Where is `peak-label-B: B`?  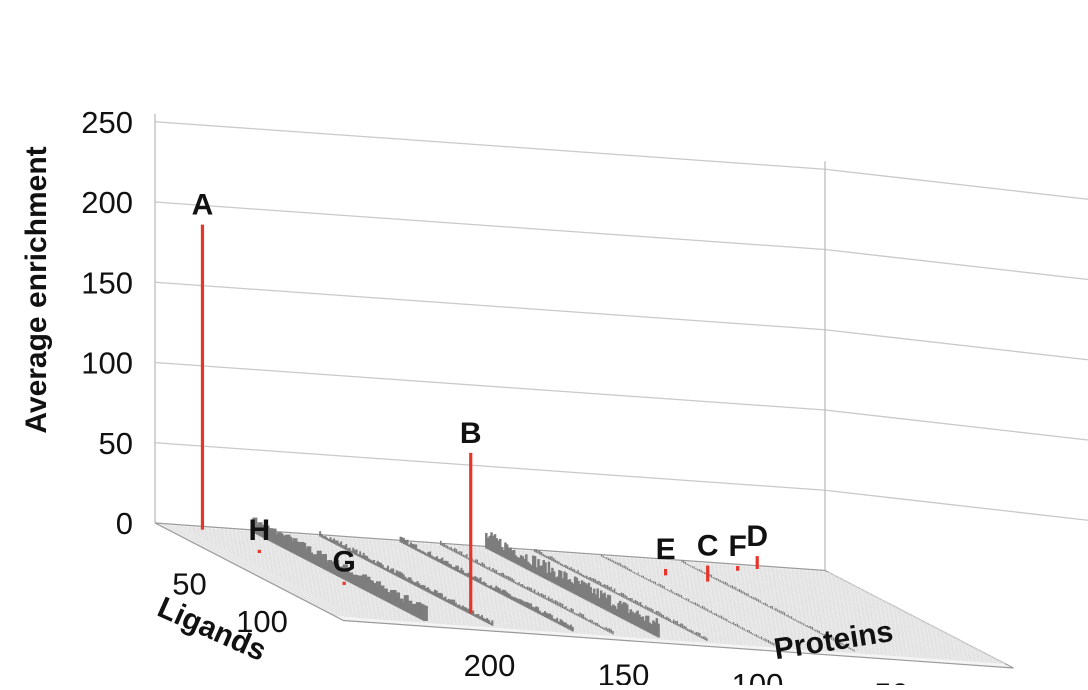
peak-label-B: B is located at coordinates (471, 433).